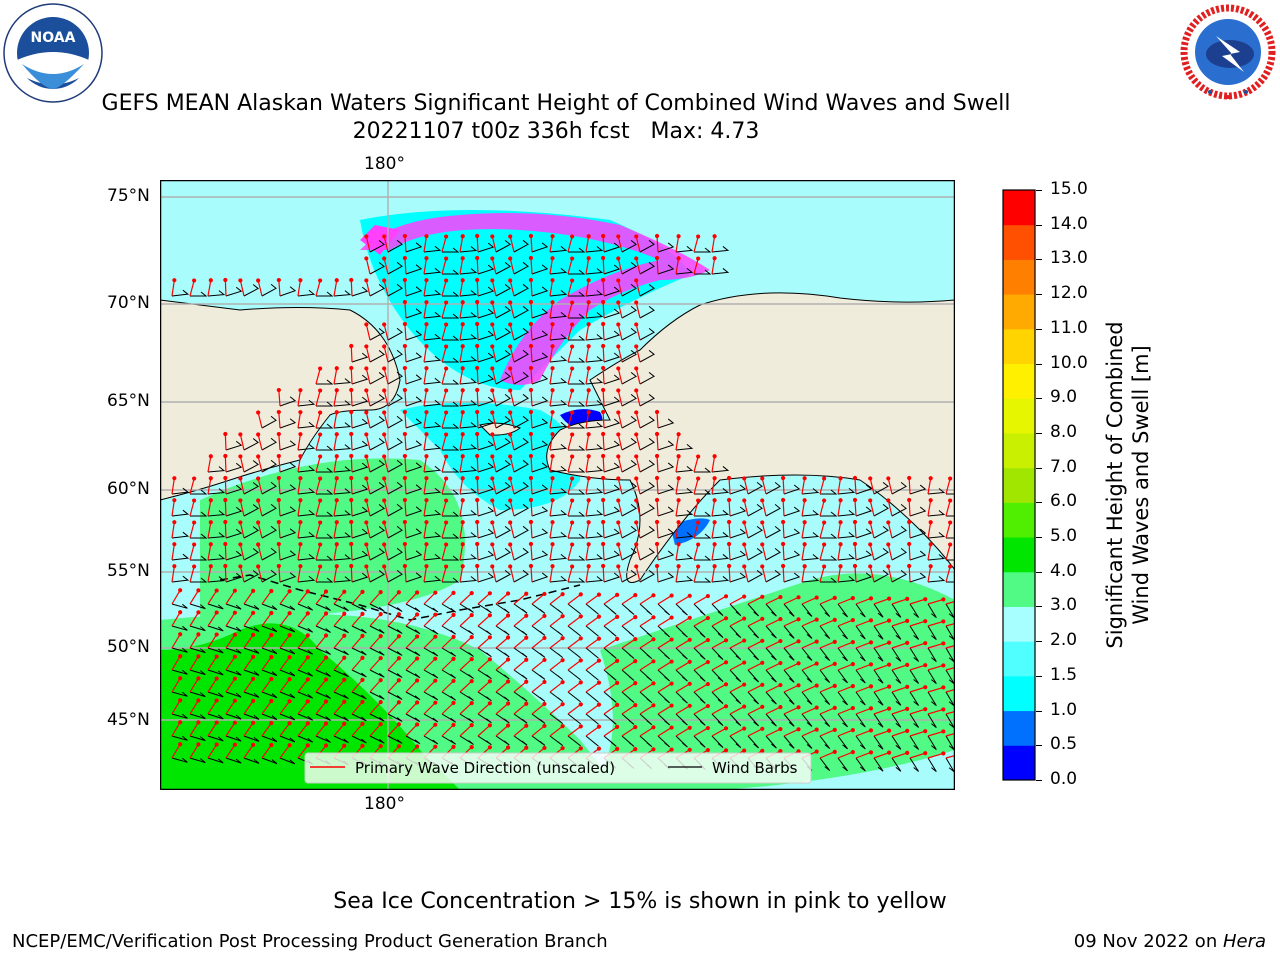 This screenshot has width=1280, height=960. I want to click on colorbar-label-line2: Wind Waves and Swell [m], so click(1141, 485).